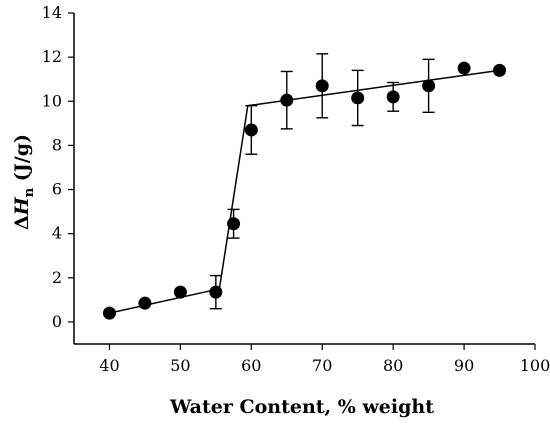 The width and height of the screenshot is (550, 425). What do you see at coordinates (109, 365) in the screenshot?
I see `x-tick-label: 40` at bounding box center [109, 365].